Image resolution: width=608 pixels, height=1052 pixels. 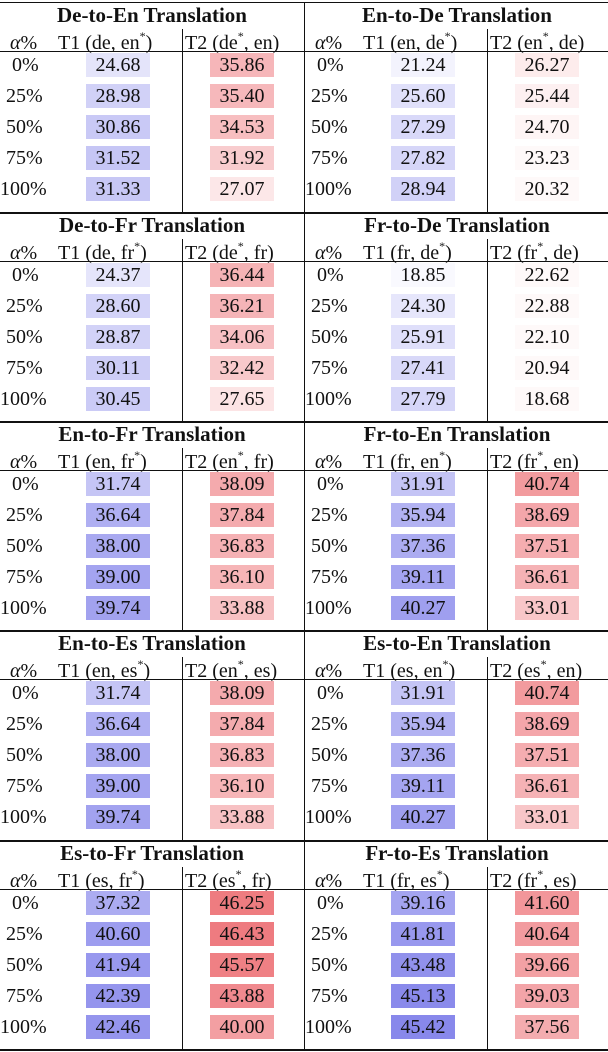 What do you see at coordinates (242, 399) in the screenshot?
I see `t2-value: 27.65` at bounding box center [242, 399].